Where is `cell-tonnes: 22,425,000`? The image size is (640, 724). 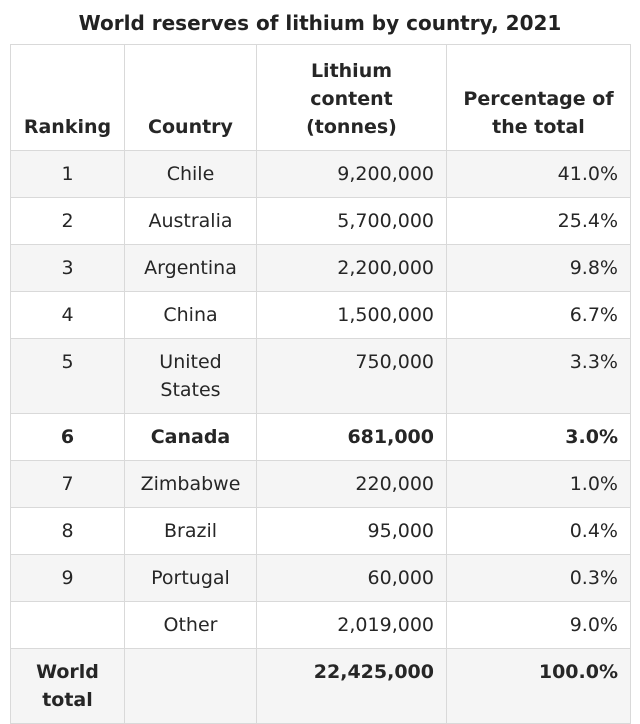
cell-tonnes: 22,425,000 is located at coordinates (351, 686).